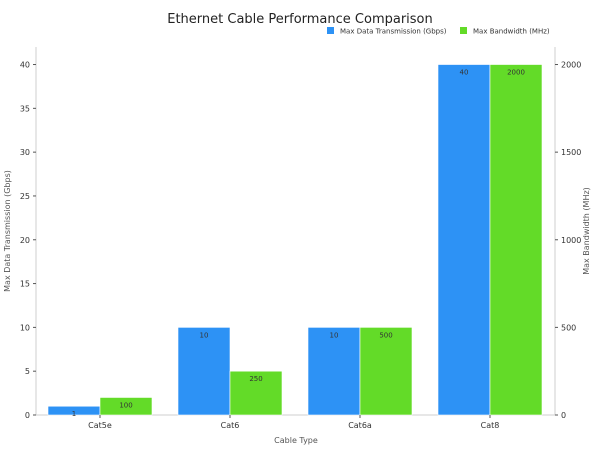 This screenshot has width=600, height=450. I want to click on right-tick-label: 1500, so click(571, 152).